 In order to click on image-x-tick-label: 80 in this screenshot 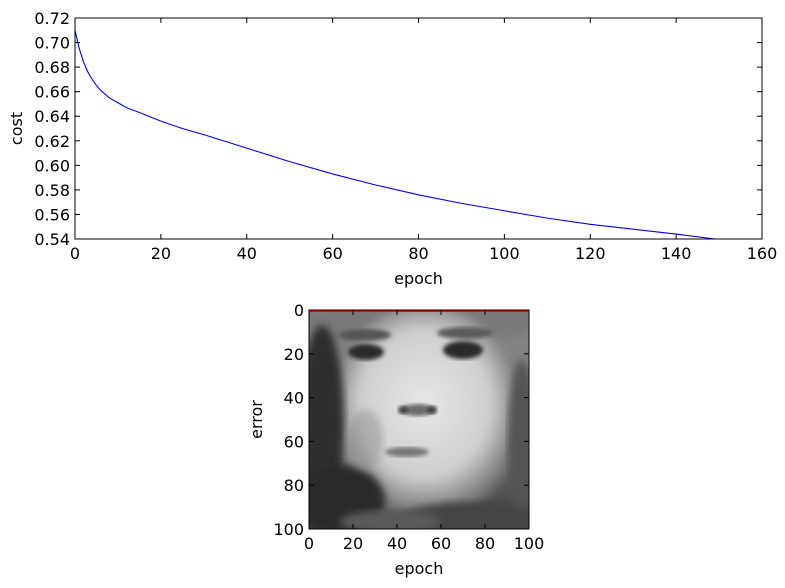, I will do `click(485, 543)`.